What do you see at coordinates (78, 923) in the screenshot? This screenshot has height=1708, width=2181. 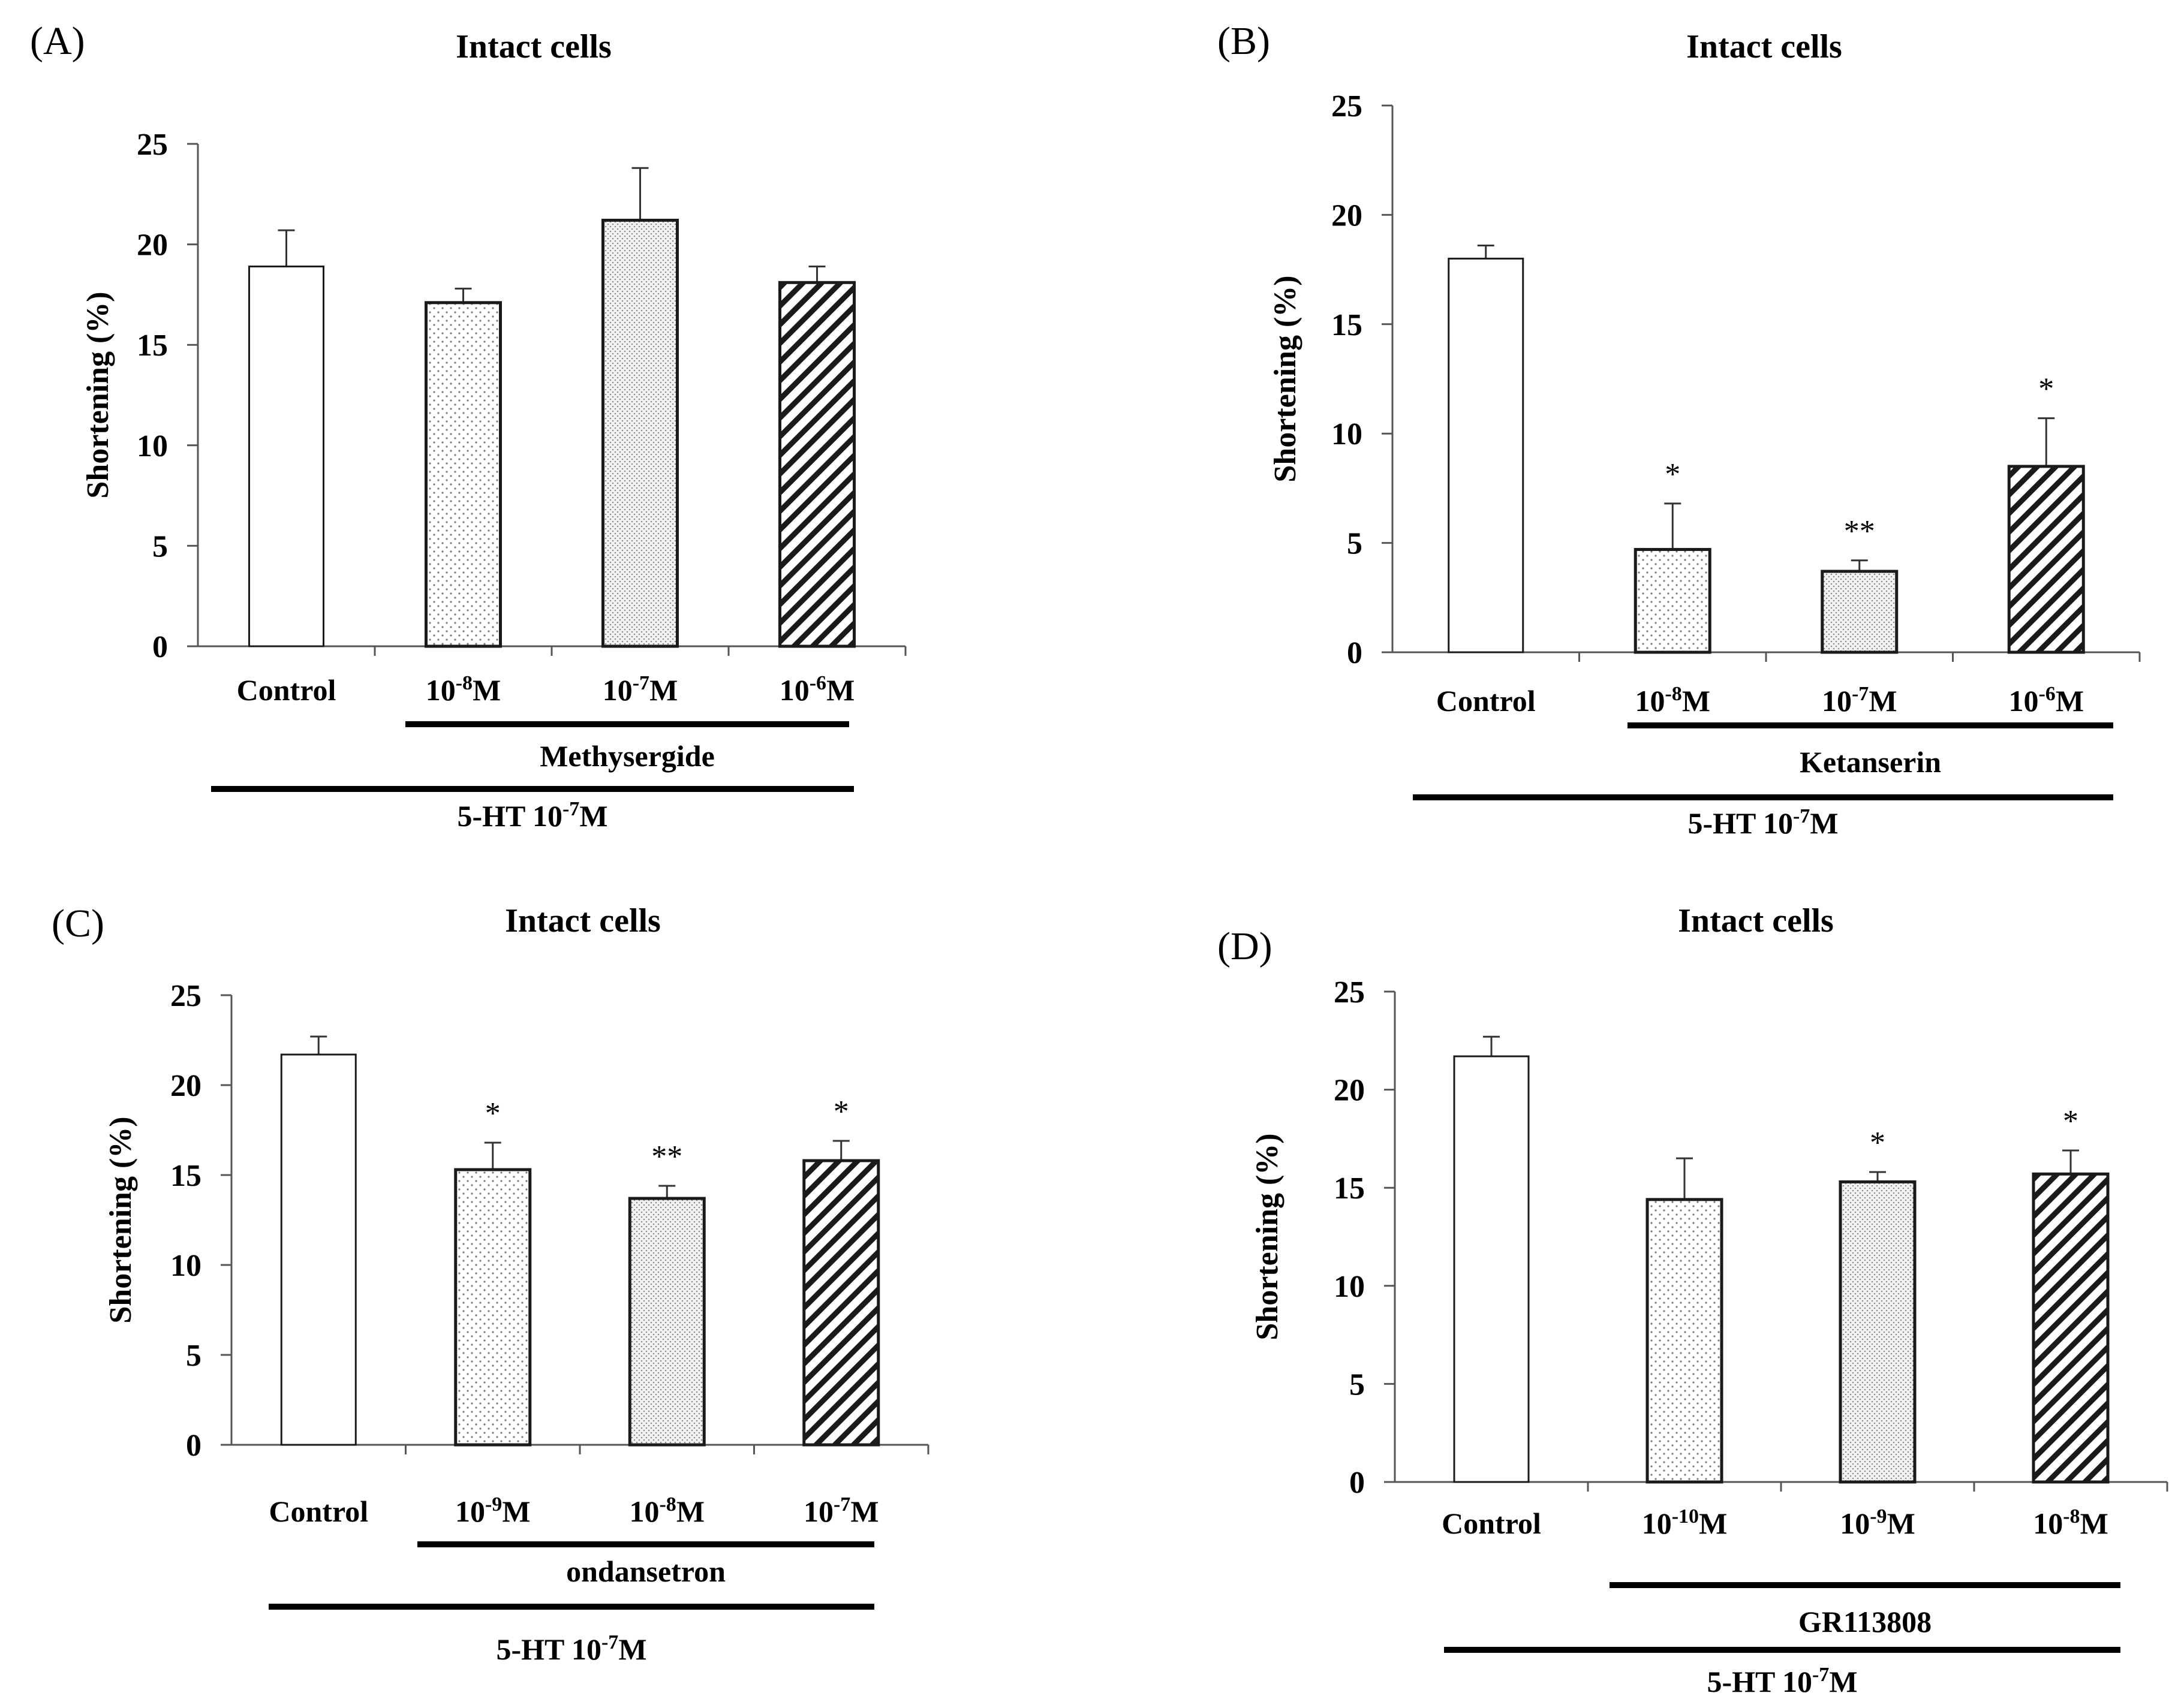 I see `panel-label: (C)` at bounding box center [78, 923].